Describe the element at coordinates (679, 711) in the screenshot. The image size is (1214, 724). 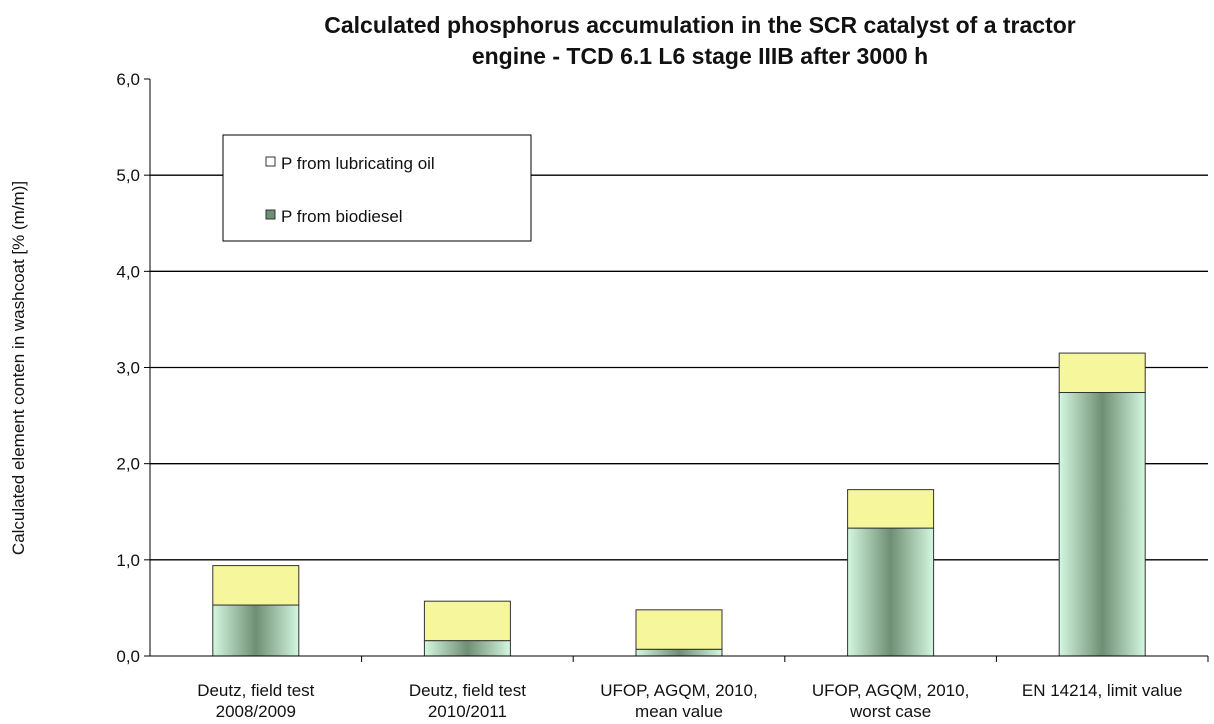
I see `x-tick-label: mean value` at that location.